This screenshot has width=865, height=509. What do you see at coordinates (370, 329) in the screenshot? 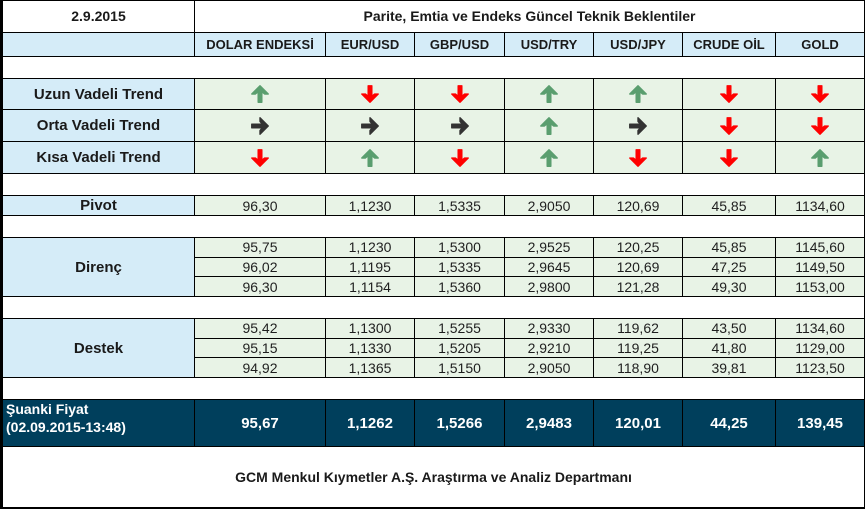
I see `destek-value: 1,1300` at bounding box center [370, 329].